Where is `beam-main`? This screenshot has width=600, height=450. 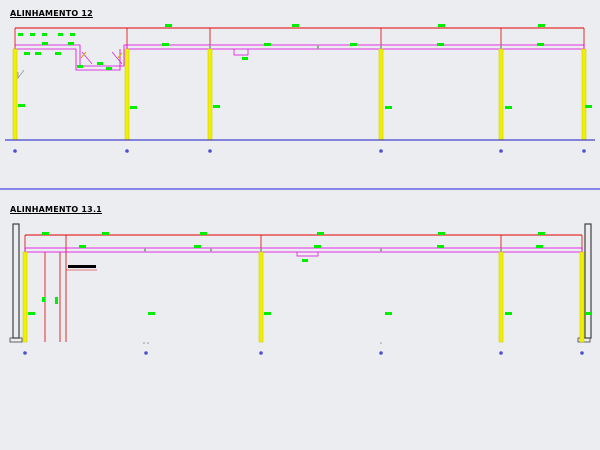
beam-main is located at coordinates (303, 250).